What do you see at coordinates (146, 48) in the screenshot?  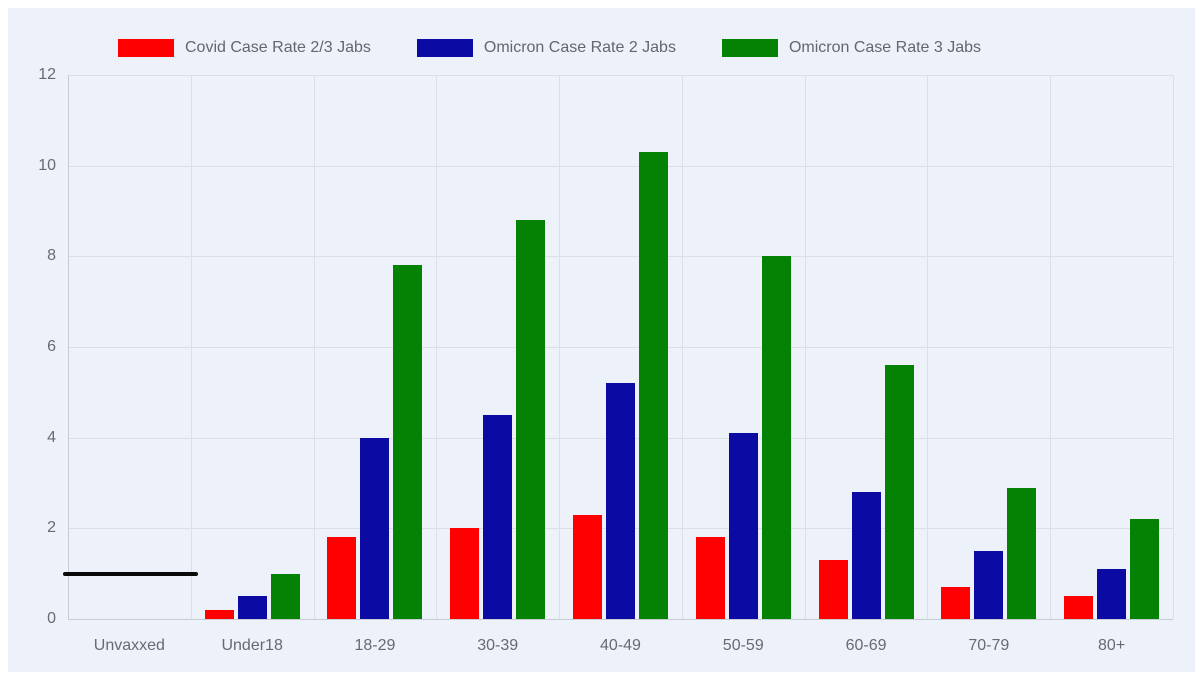 I see `legend-swatch-covid-case-rate-2-3-jabs` at bounding box center [146, 48].